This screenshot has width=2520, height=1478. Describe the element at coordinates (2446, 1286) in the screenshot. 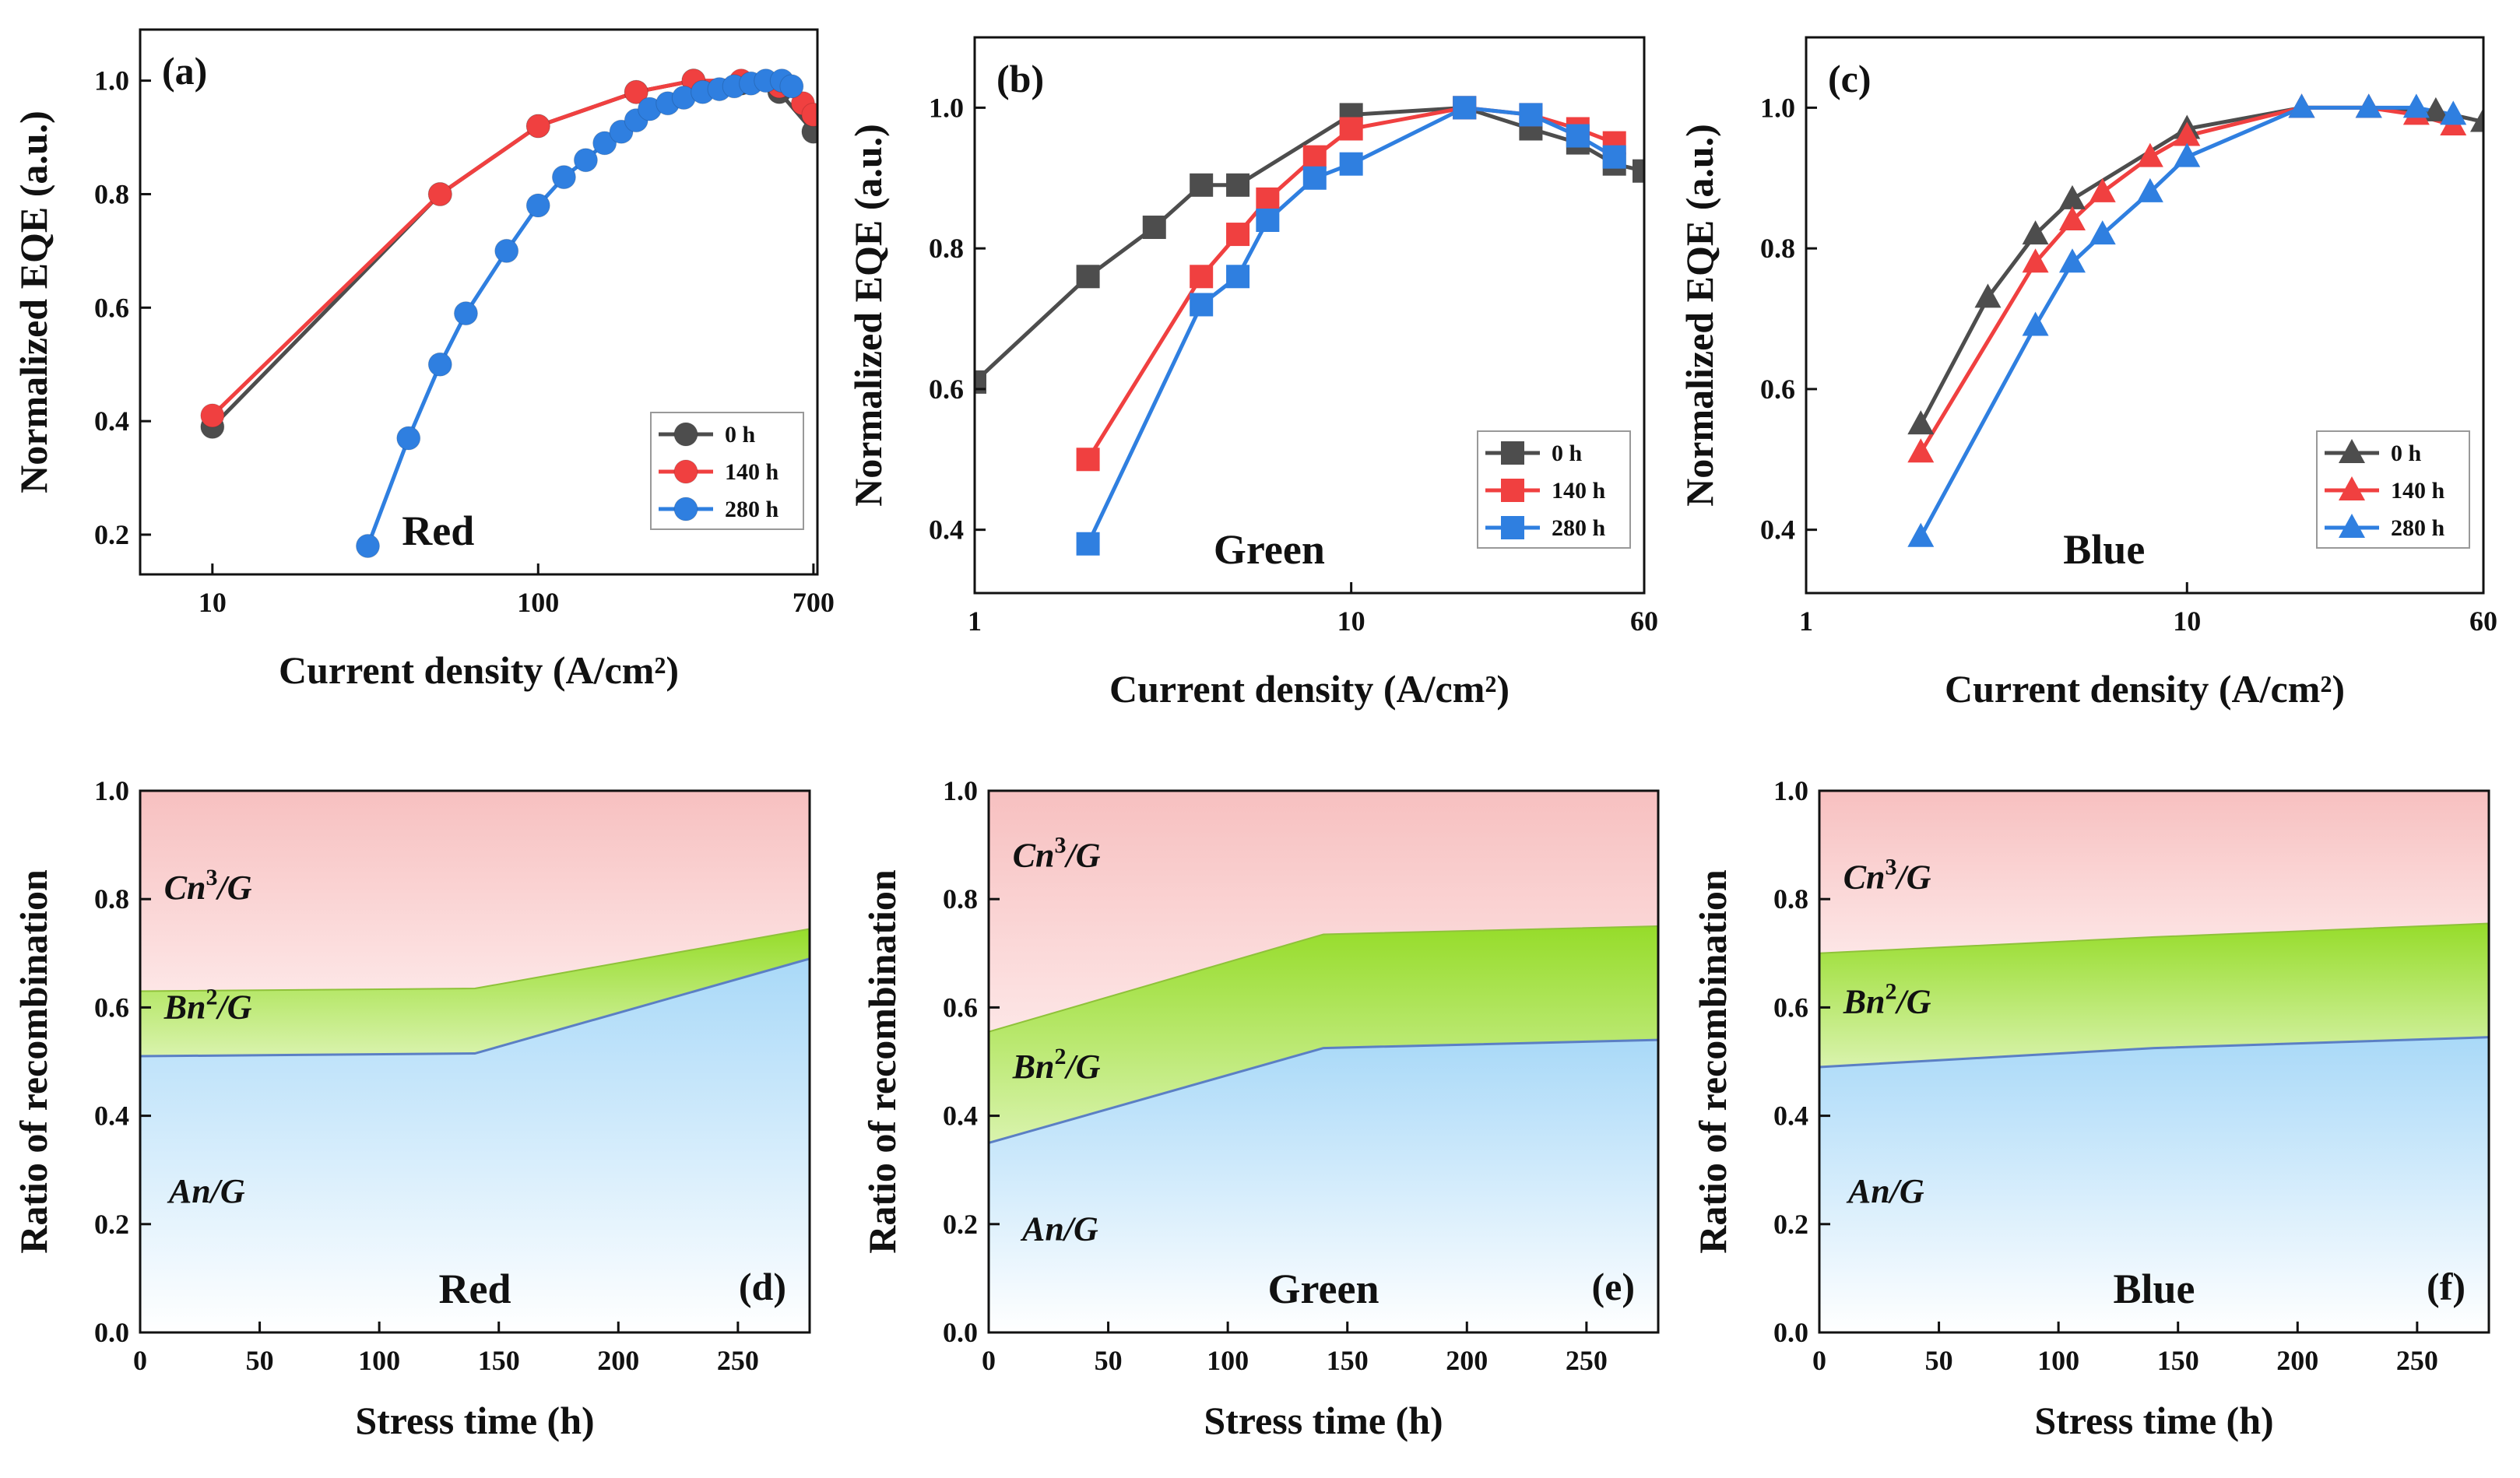

I see `panel-label: (f)` at that location.